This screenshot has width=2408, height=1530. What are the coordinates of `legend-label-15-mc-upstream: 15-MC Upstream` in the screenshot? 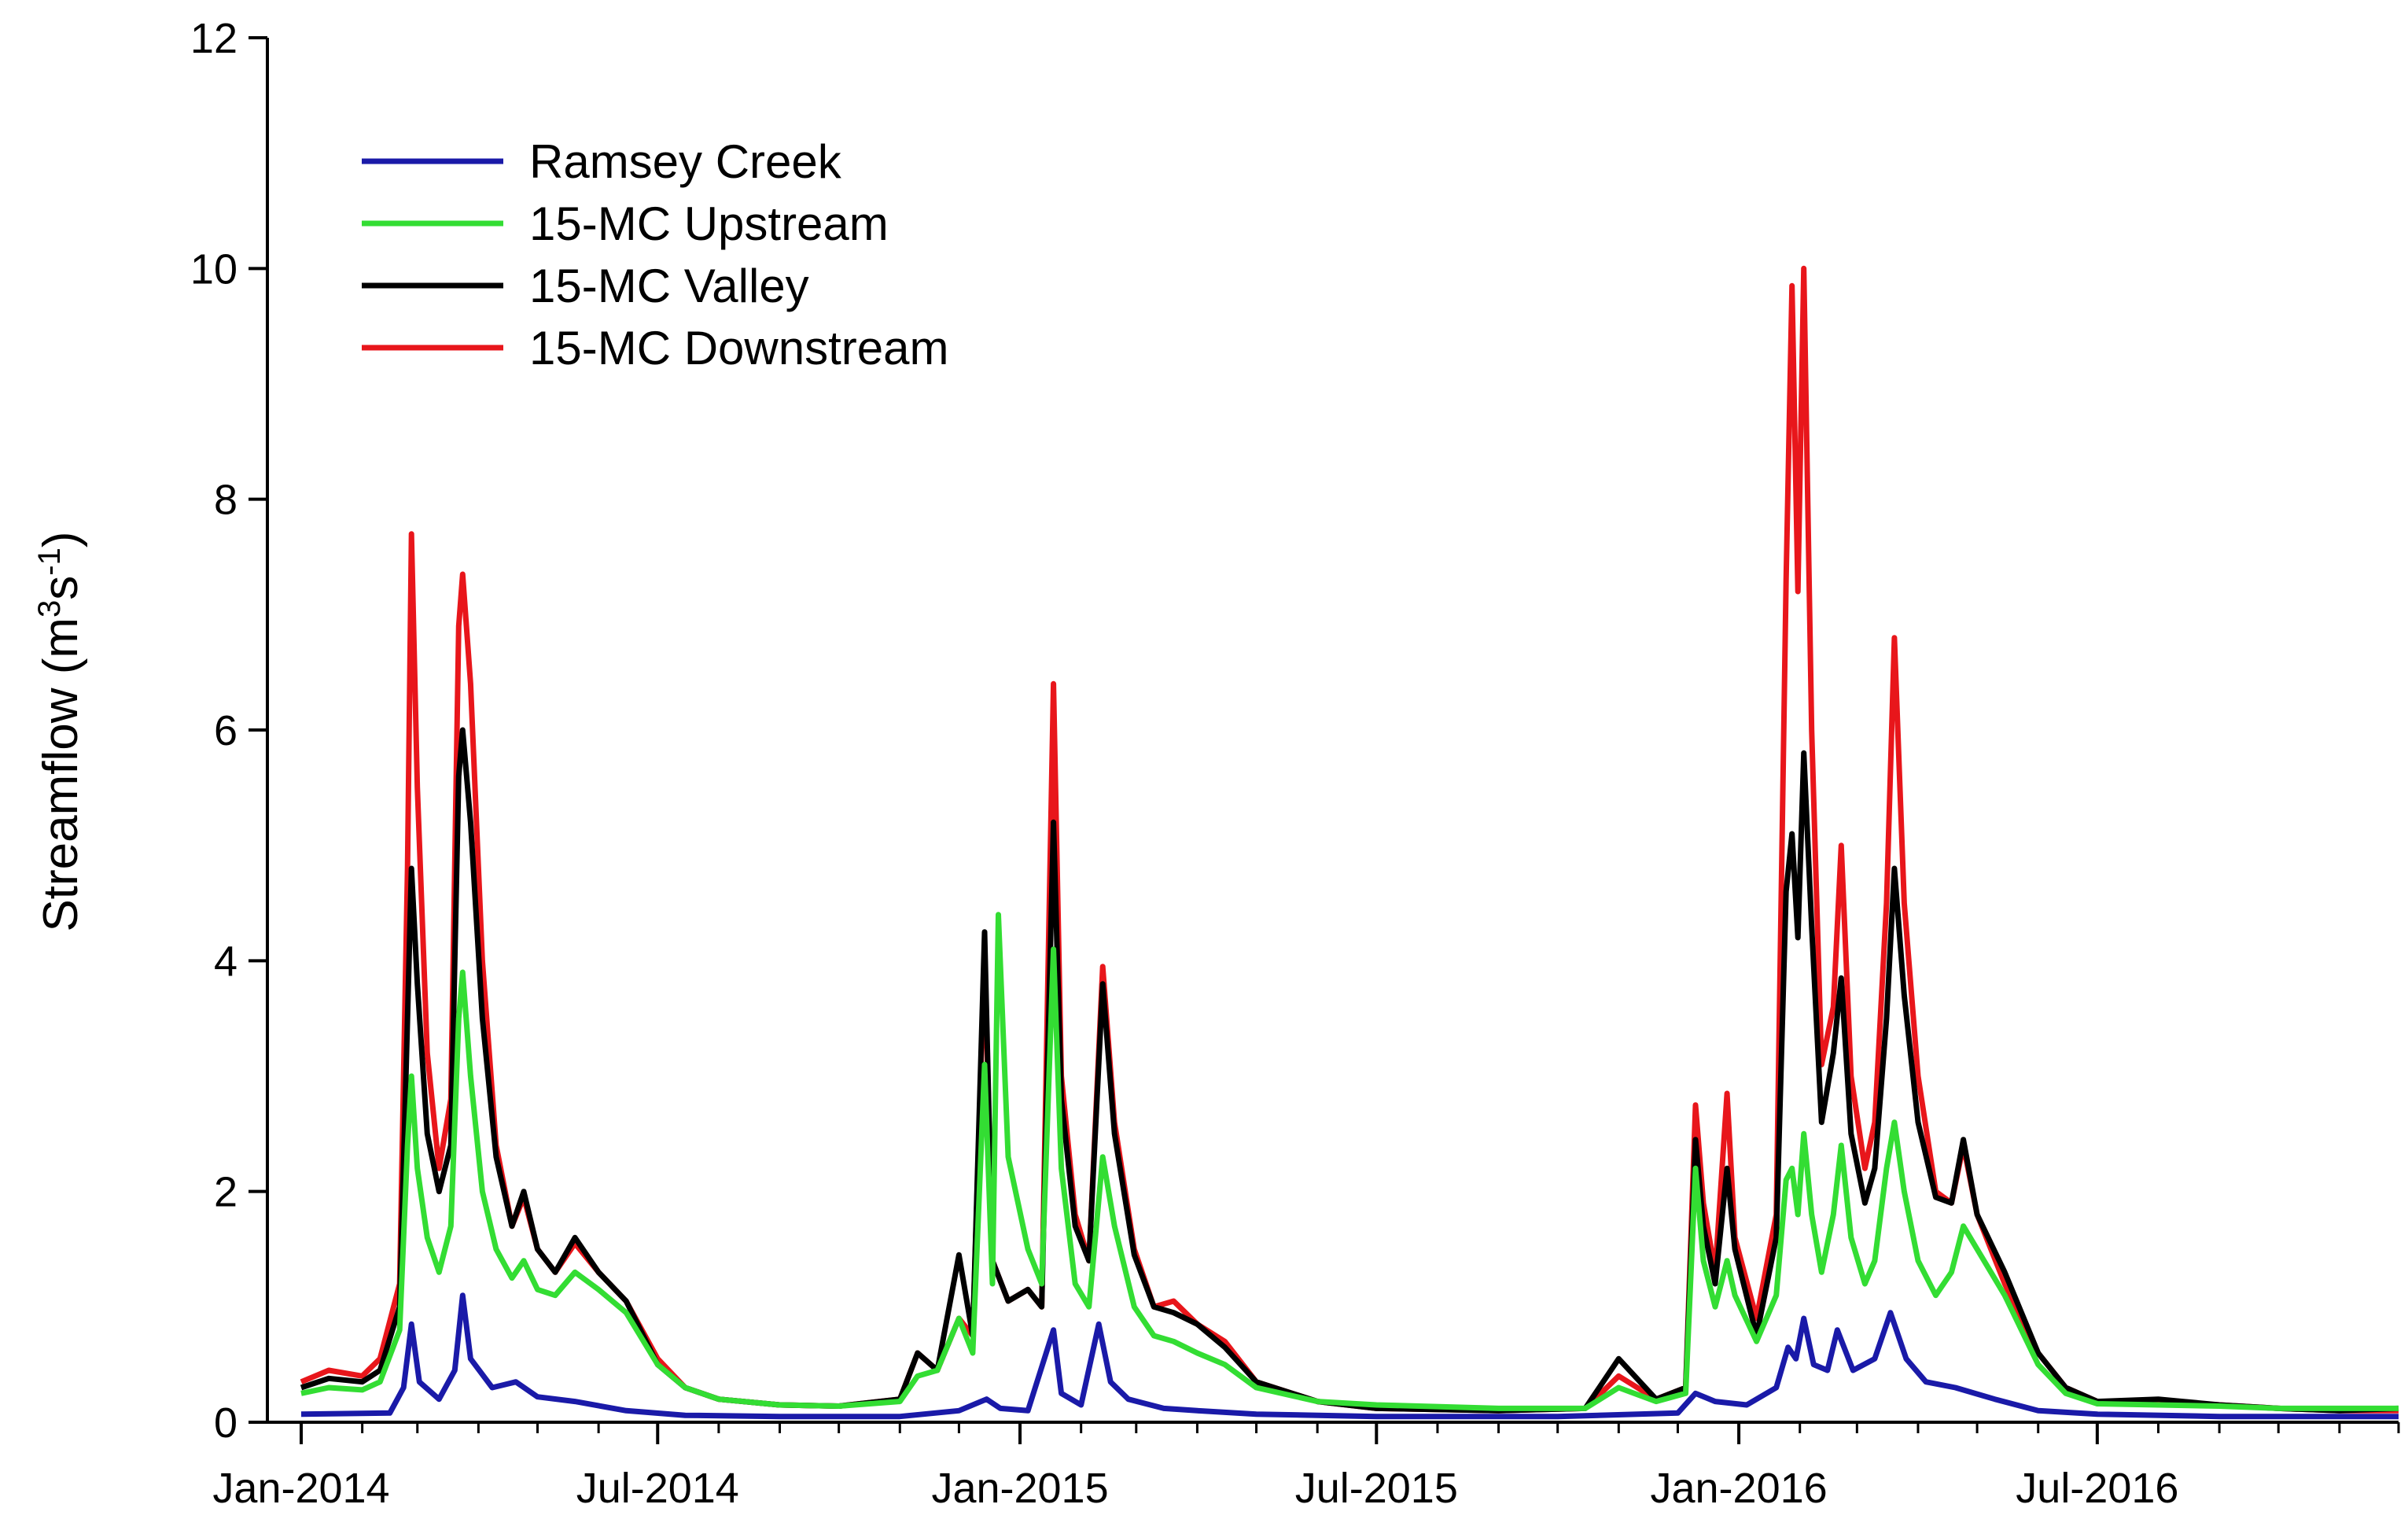 It's located at (709, 223).